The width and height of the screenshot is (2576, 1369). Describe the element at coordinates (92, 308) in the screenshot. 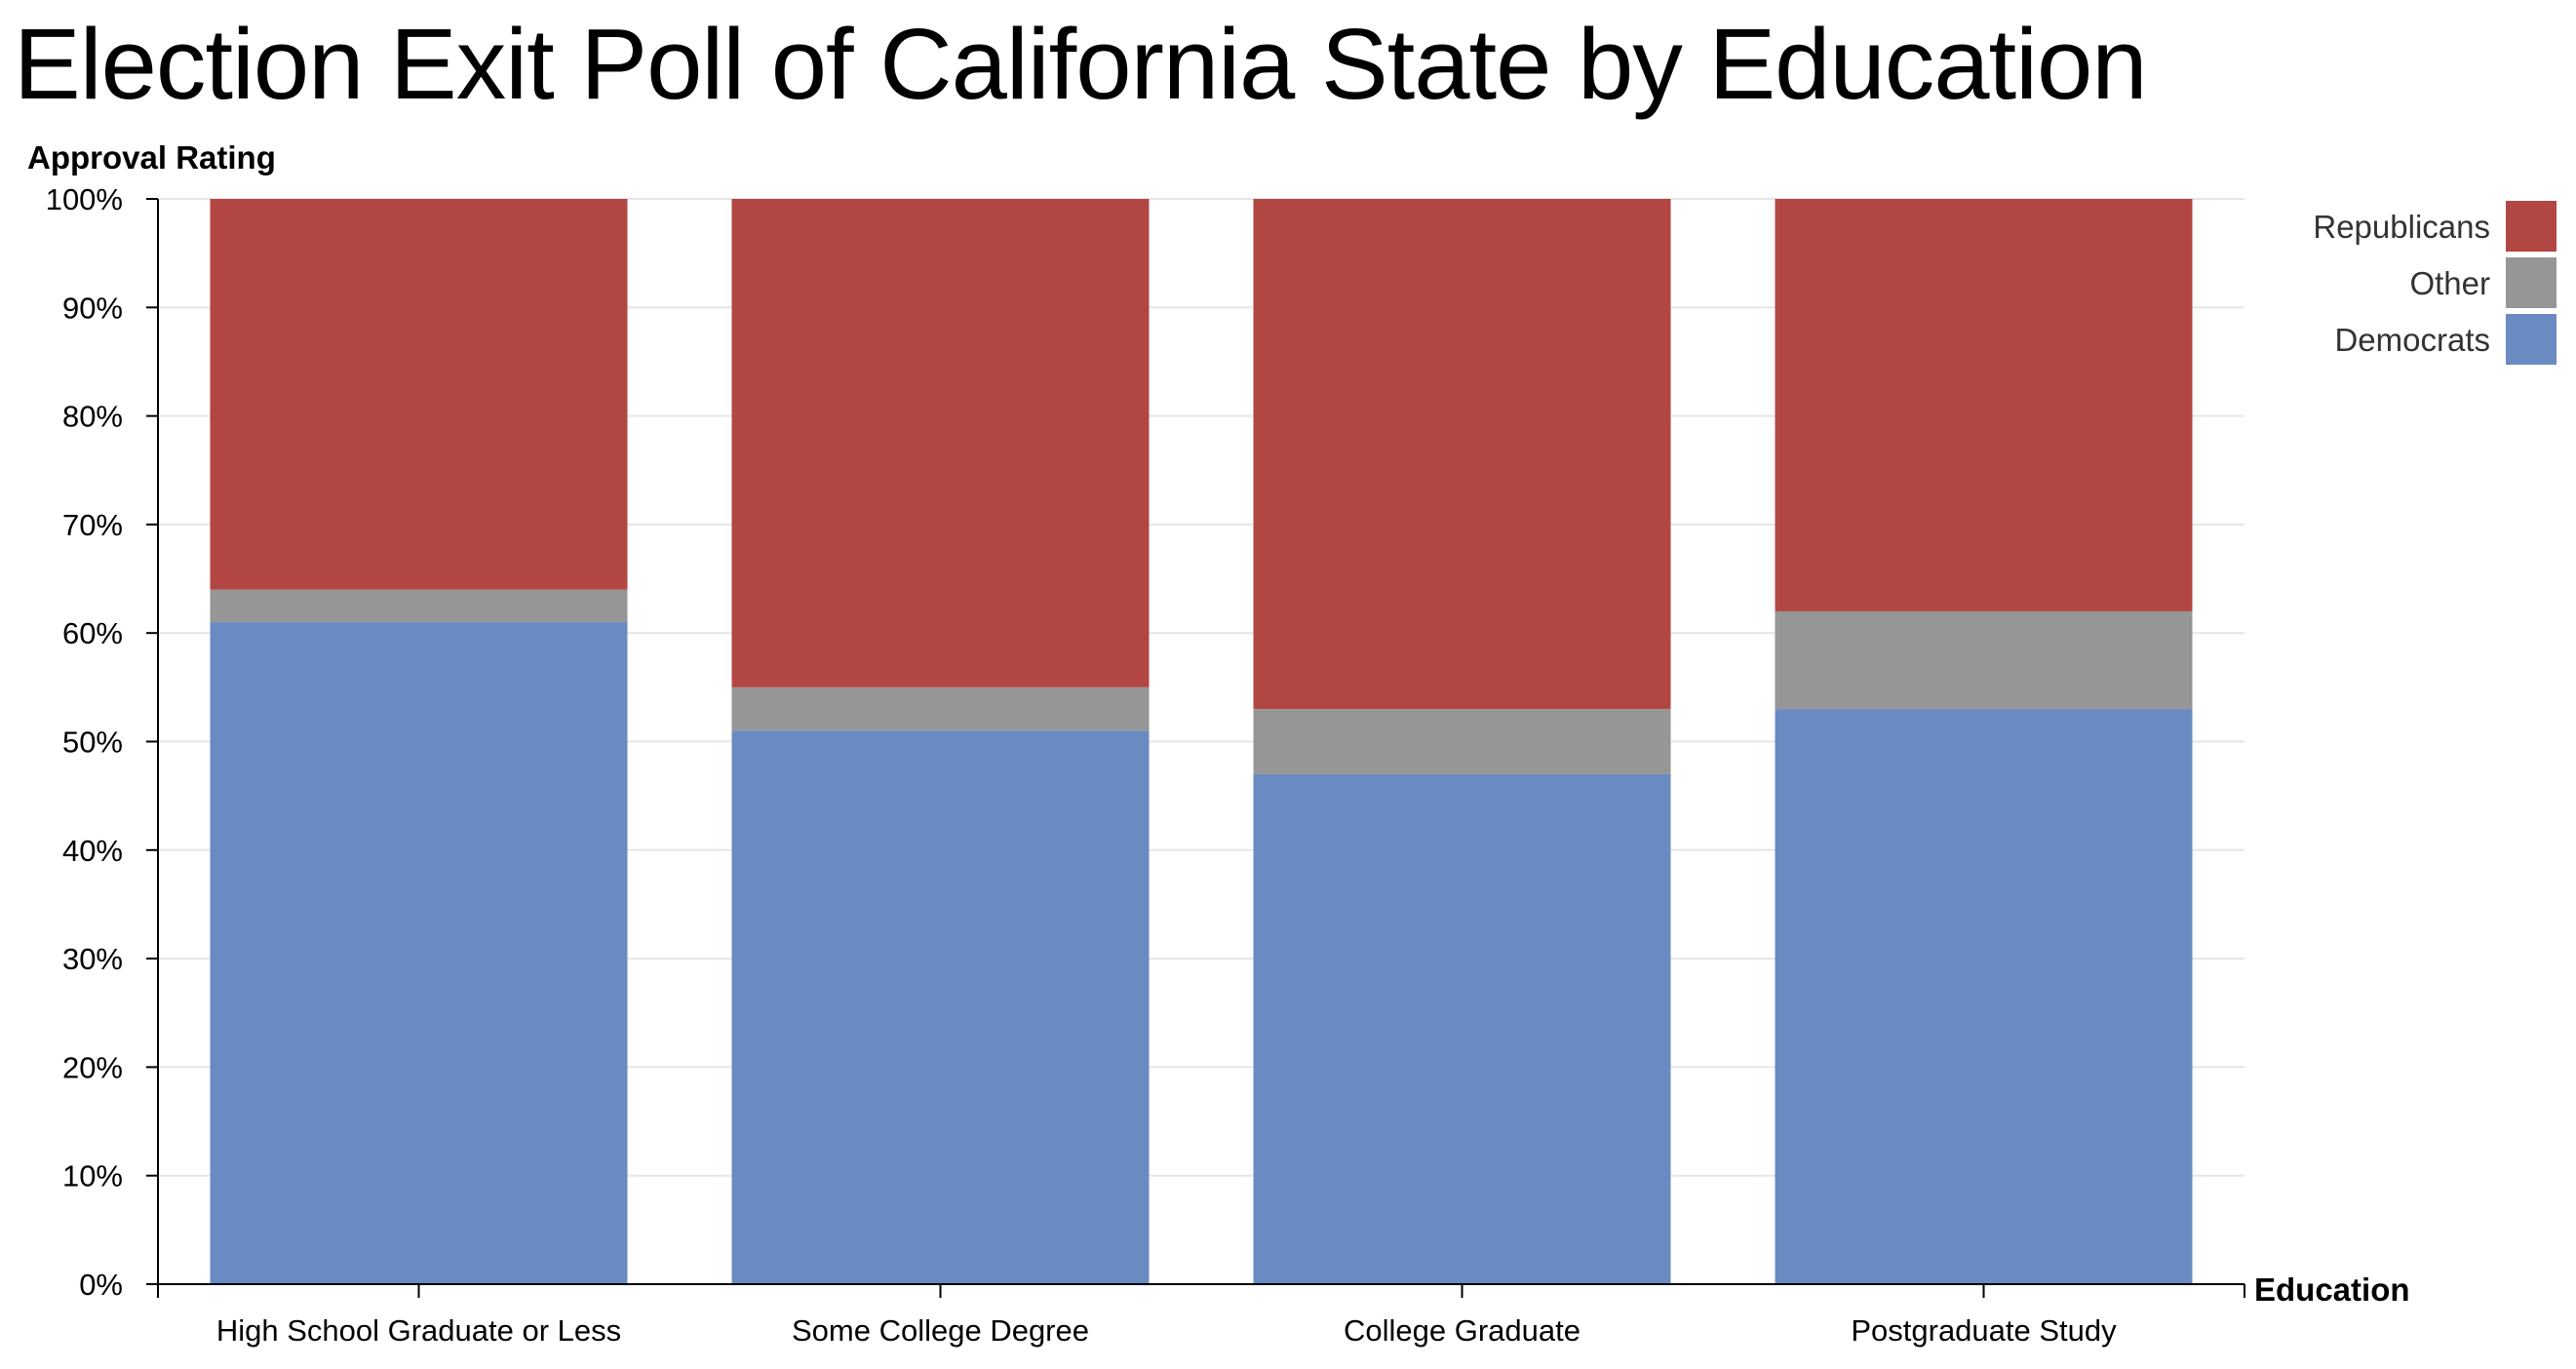

I see `y-tick-label: 90%` at that location.